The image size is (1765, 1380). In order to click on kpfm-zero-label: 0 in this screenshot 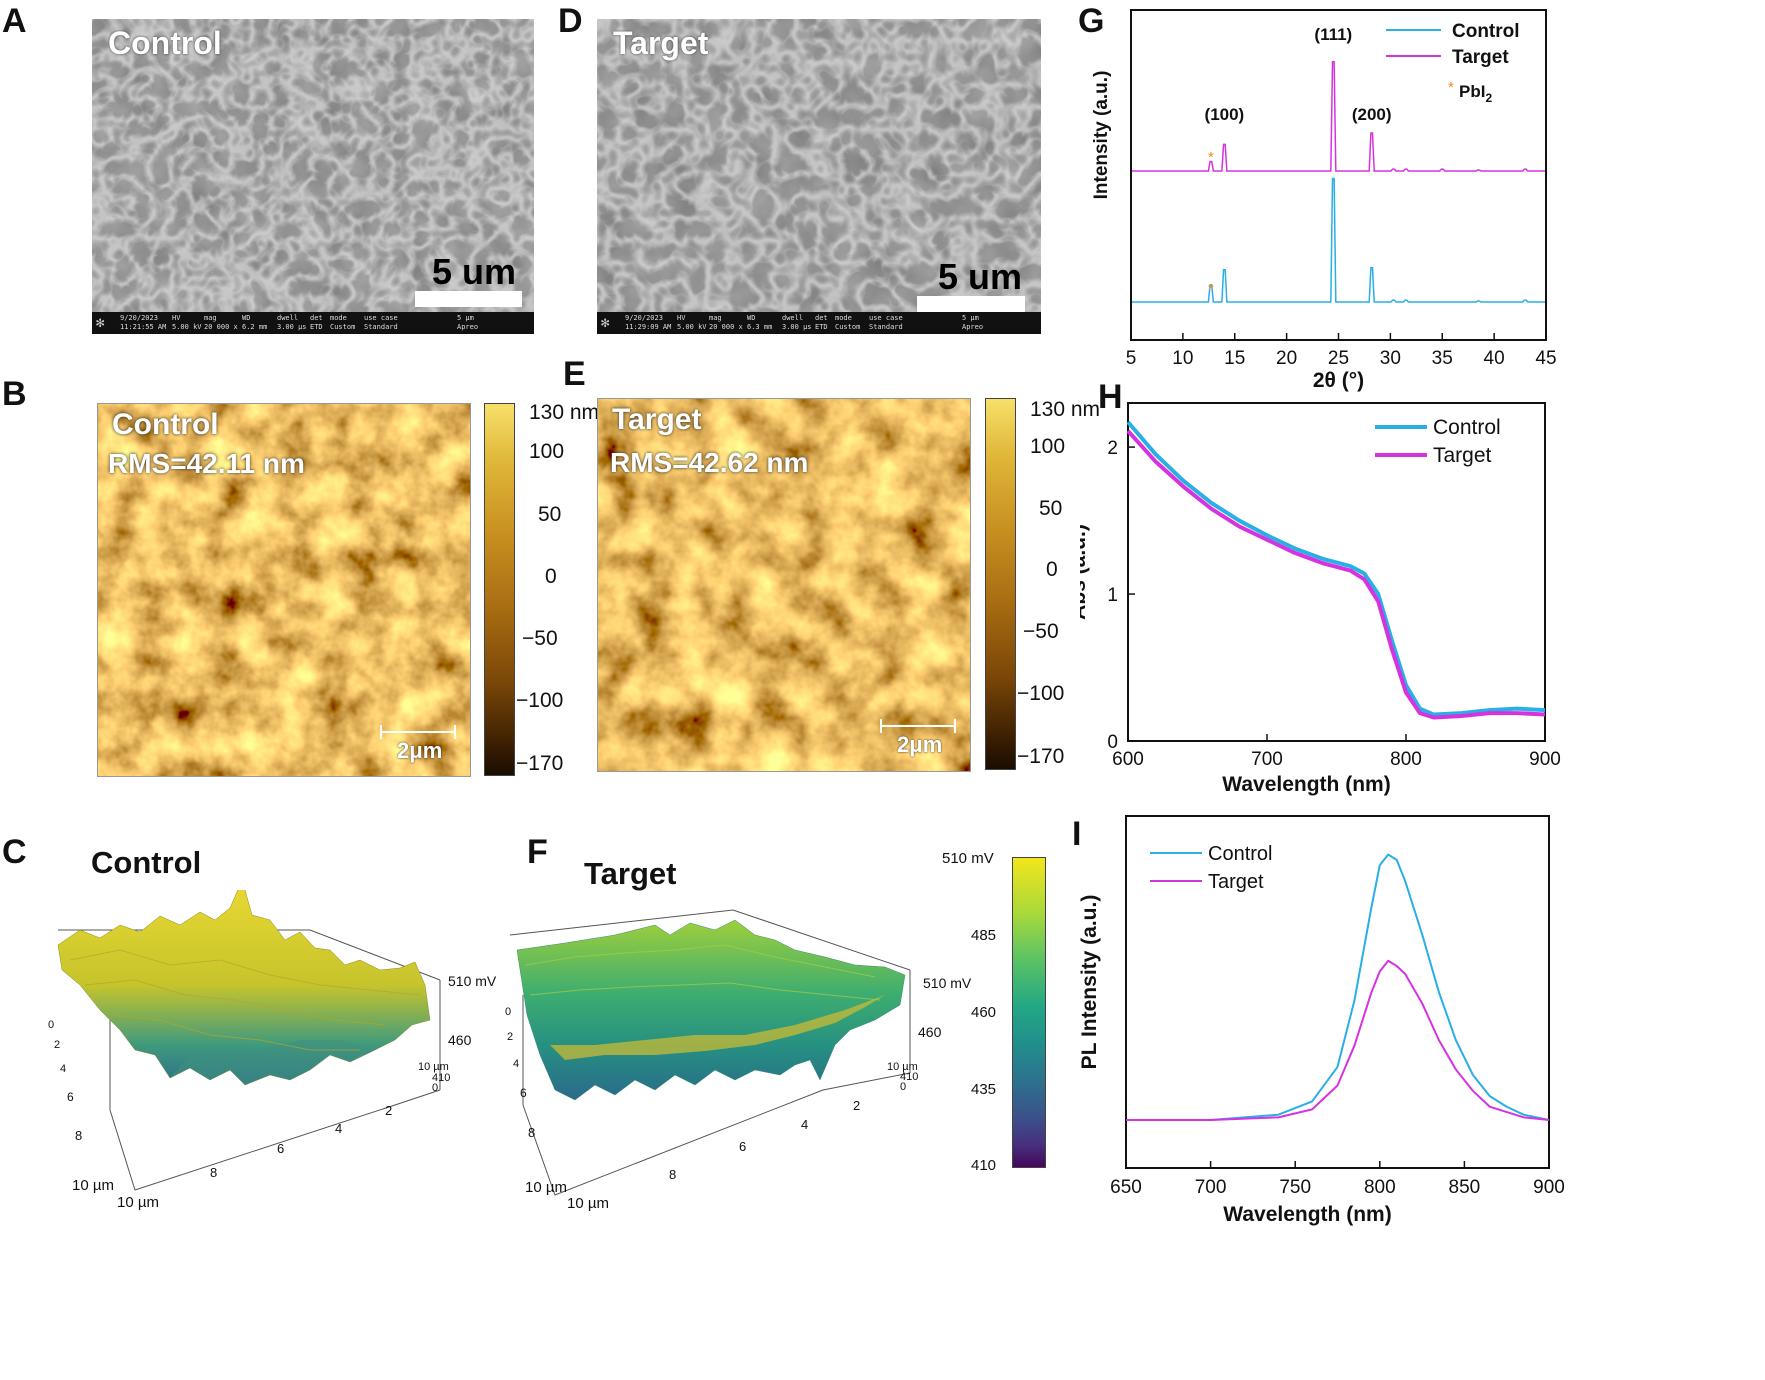, I will do `click(903, 1087)`.